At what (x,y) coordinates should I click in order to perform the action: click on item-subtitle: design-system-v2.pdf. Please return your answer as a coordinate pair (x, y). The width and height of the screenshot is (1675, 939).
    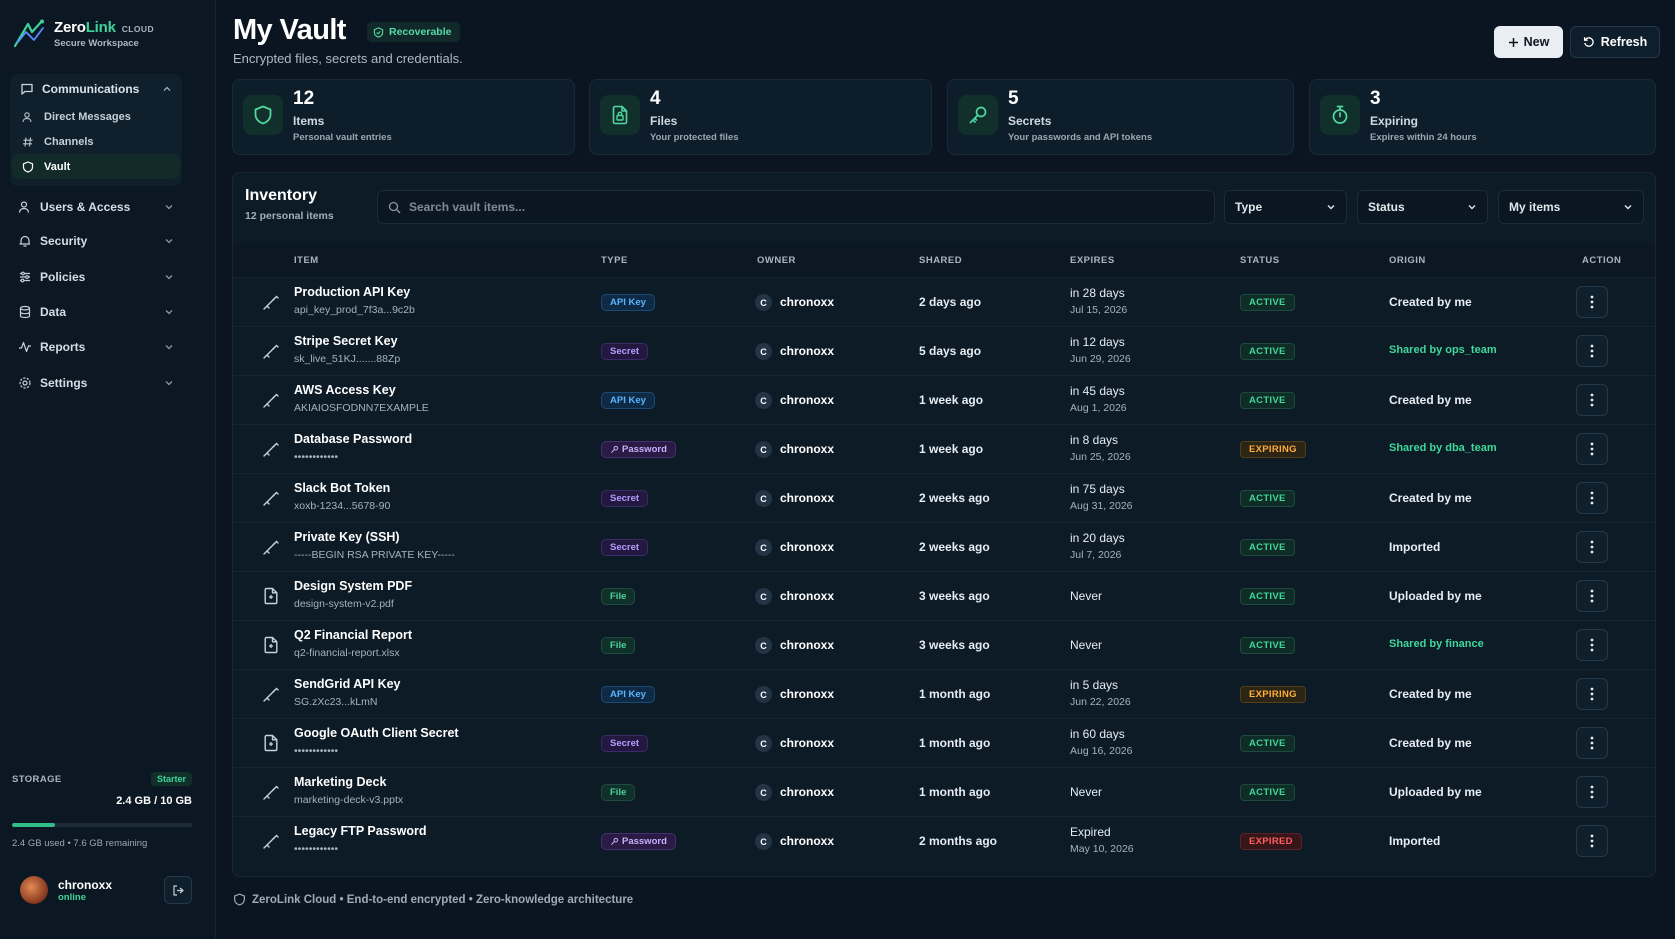
    Looking at the image, I should click on (344, 604).